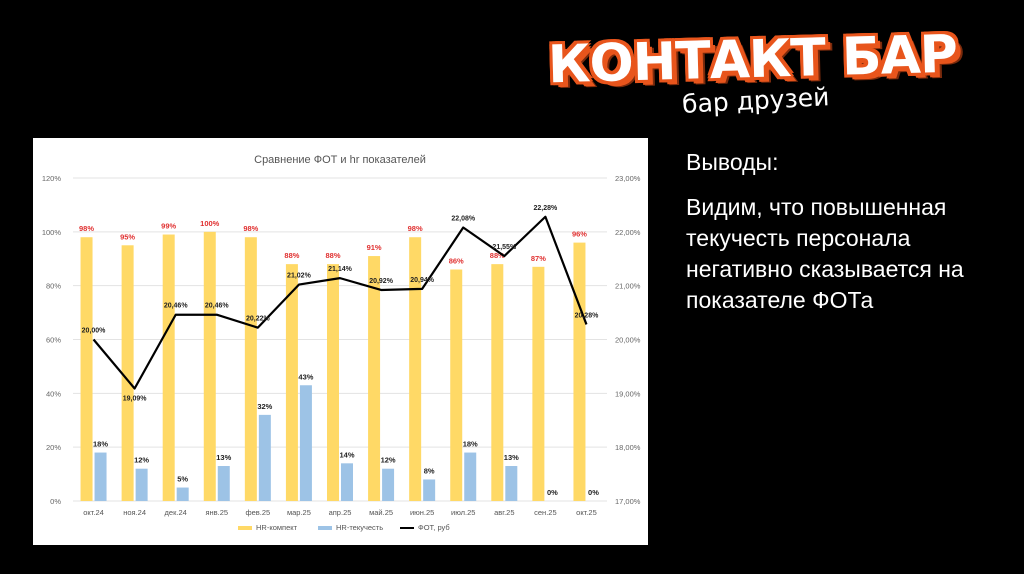  What do you see at coordinates (216, 512) in the screenshot?
I see `x-tick-label: янв.25` at bounding box center [216, 512].